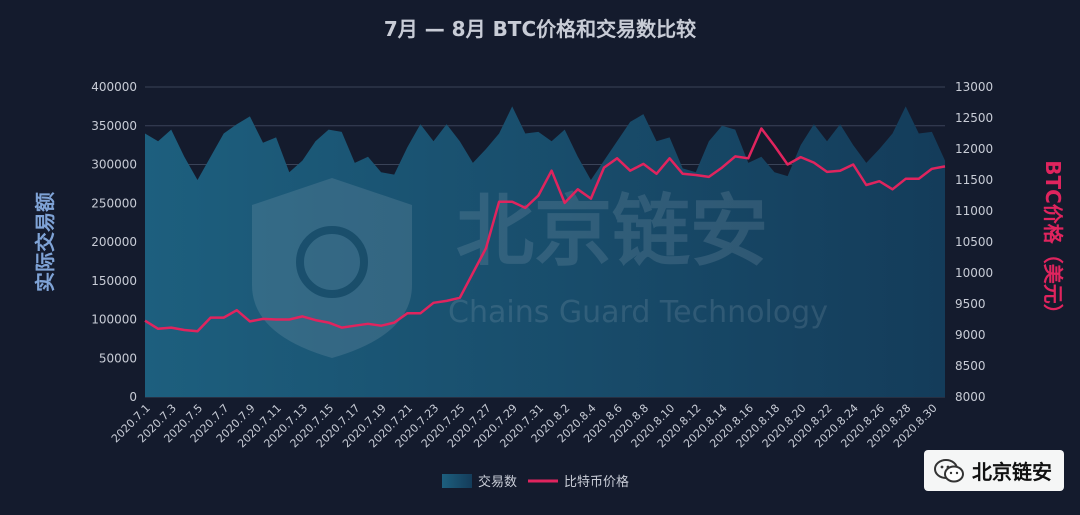 This screenshot has width=1080, height=515. Describe the element at coordinates (114, 281) in the screenshot. I see `left-tick-label: 150000` at that location.